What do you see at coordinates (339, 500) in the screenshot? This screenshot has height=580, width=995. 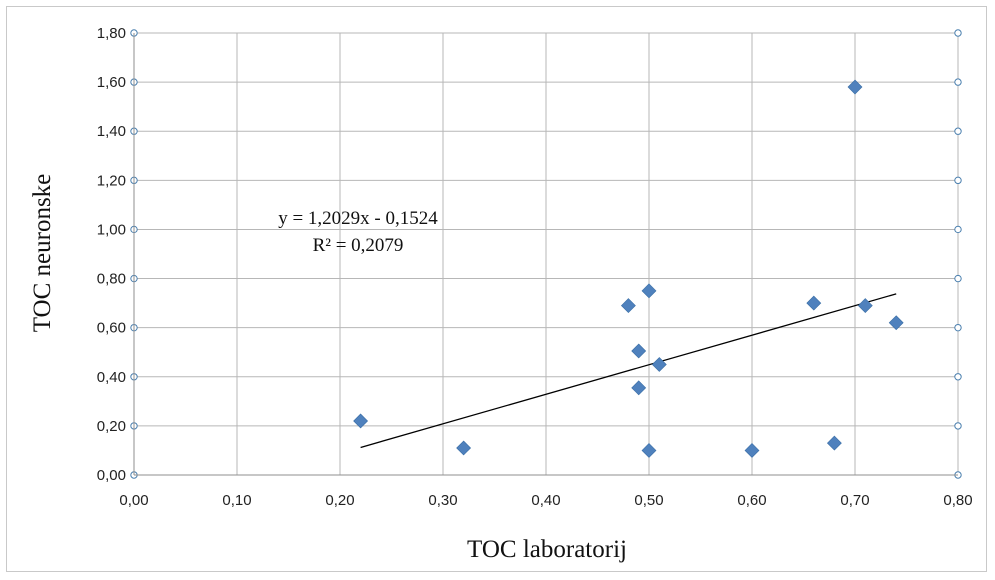 I see `x-tick-label: 0,20` at bounding box center [339, 500].